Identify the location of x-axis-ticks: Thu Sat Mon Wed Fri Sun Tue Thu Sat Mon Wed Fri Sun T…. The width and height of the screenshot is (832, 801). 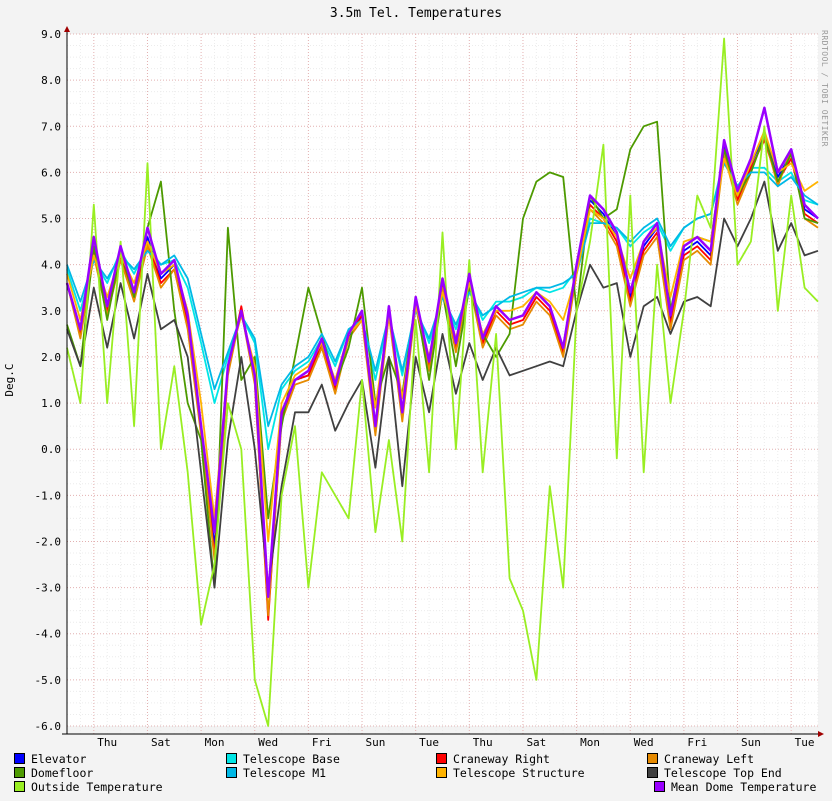
(455, 742).